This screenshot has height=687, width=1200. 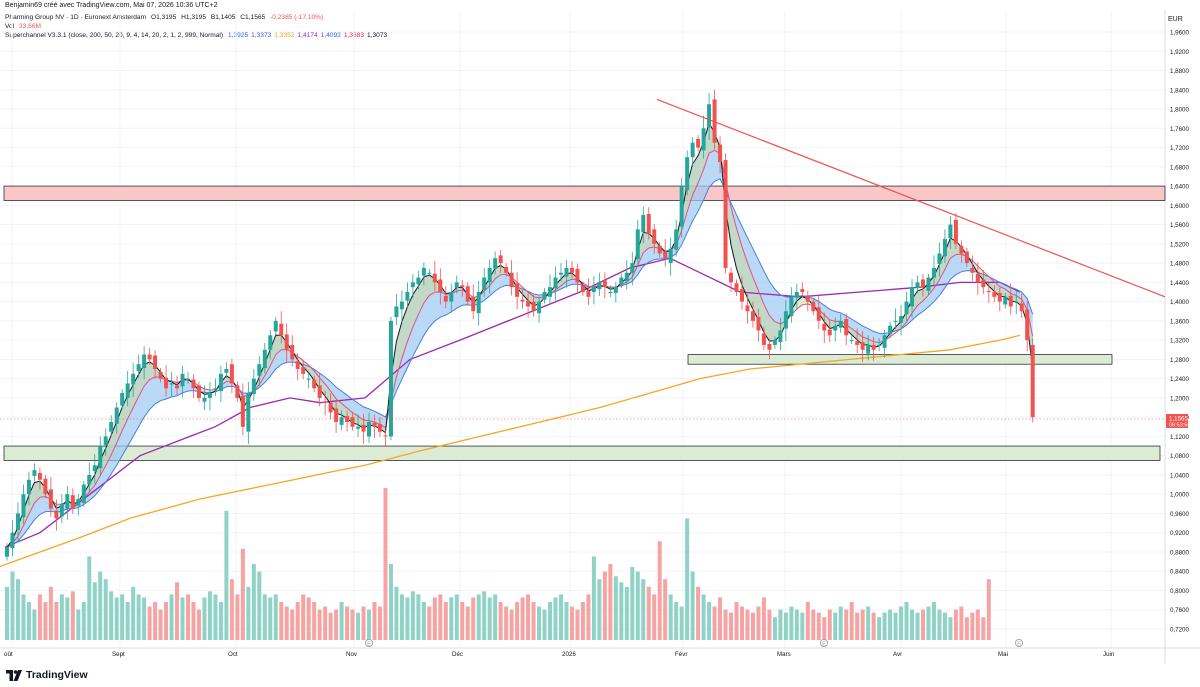 I want to click on y-tick-label: 1,8800, so click(x=1179, y=71).